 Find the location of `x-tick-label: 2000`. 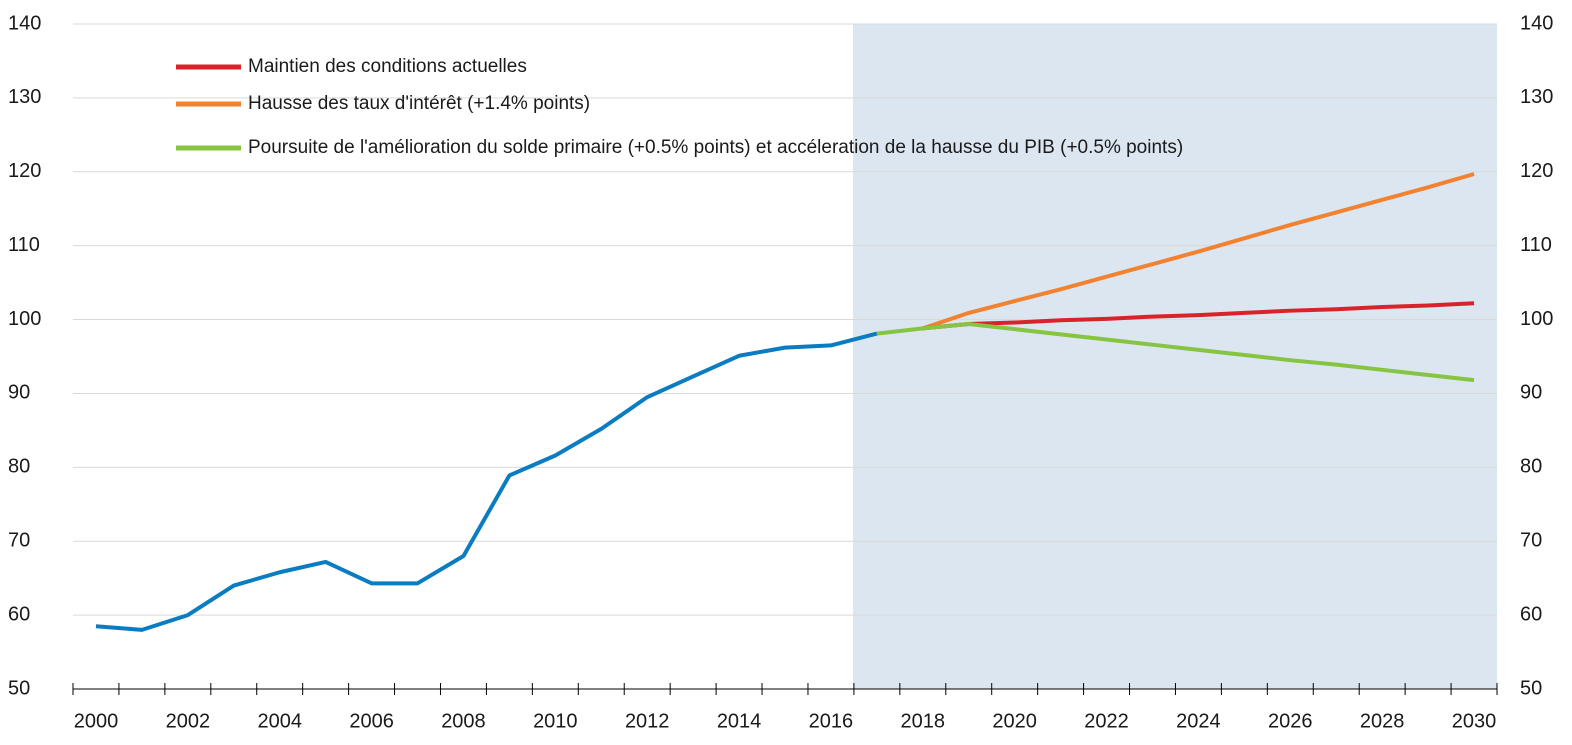

x-tick-label: 2000 is located at coordinates (96, 721).